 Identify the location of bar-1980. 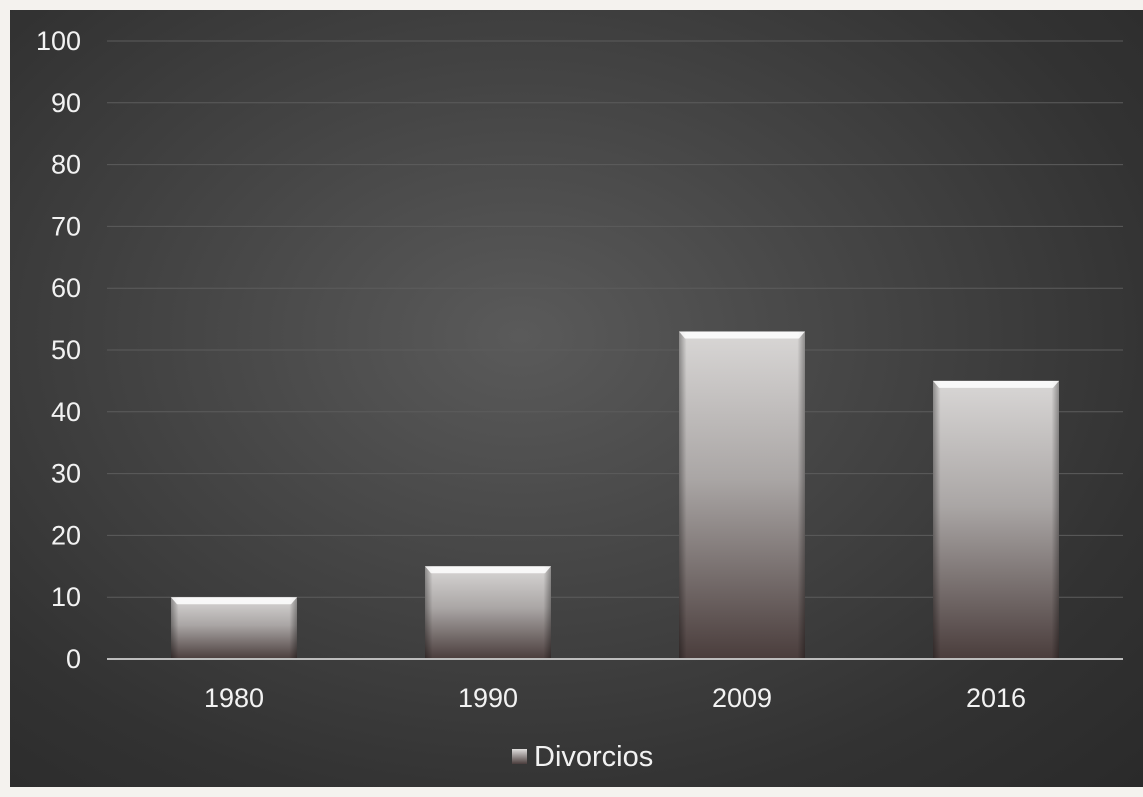
(234, 628).